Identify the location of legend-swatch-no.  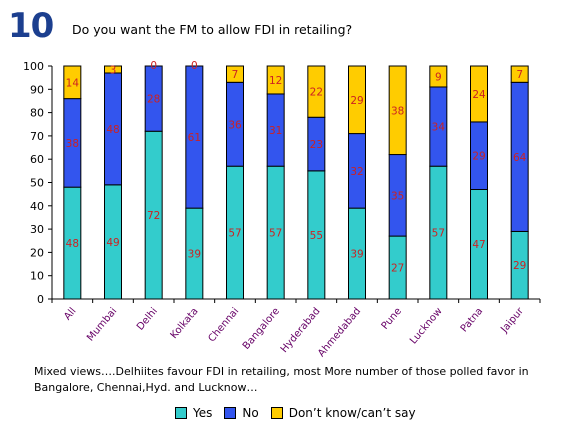
(230, 413).